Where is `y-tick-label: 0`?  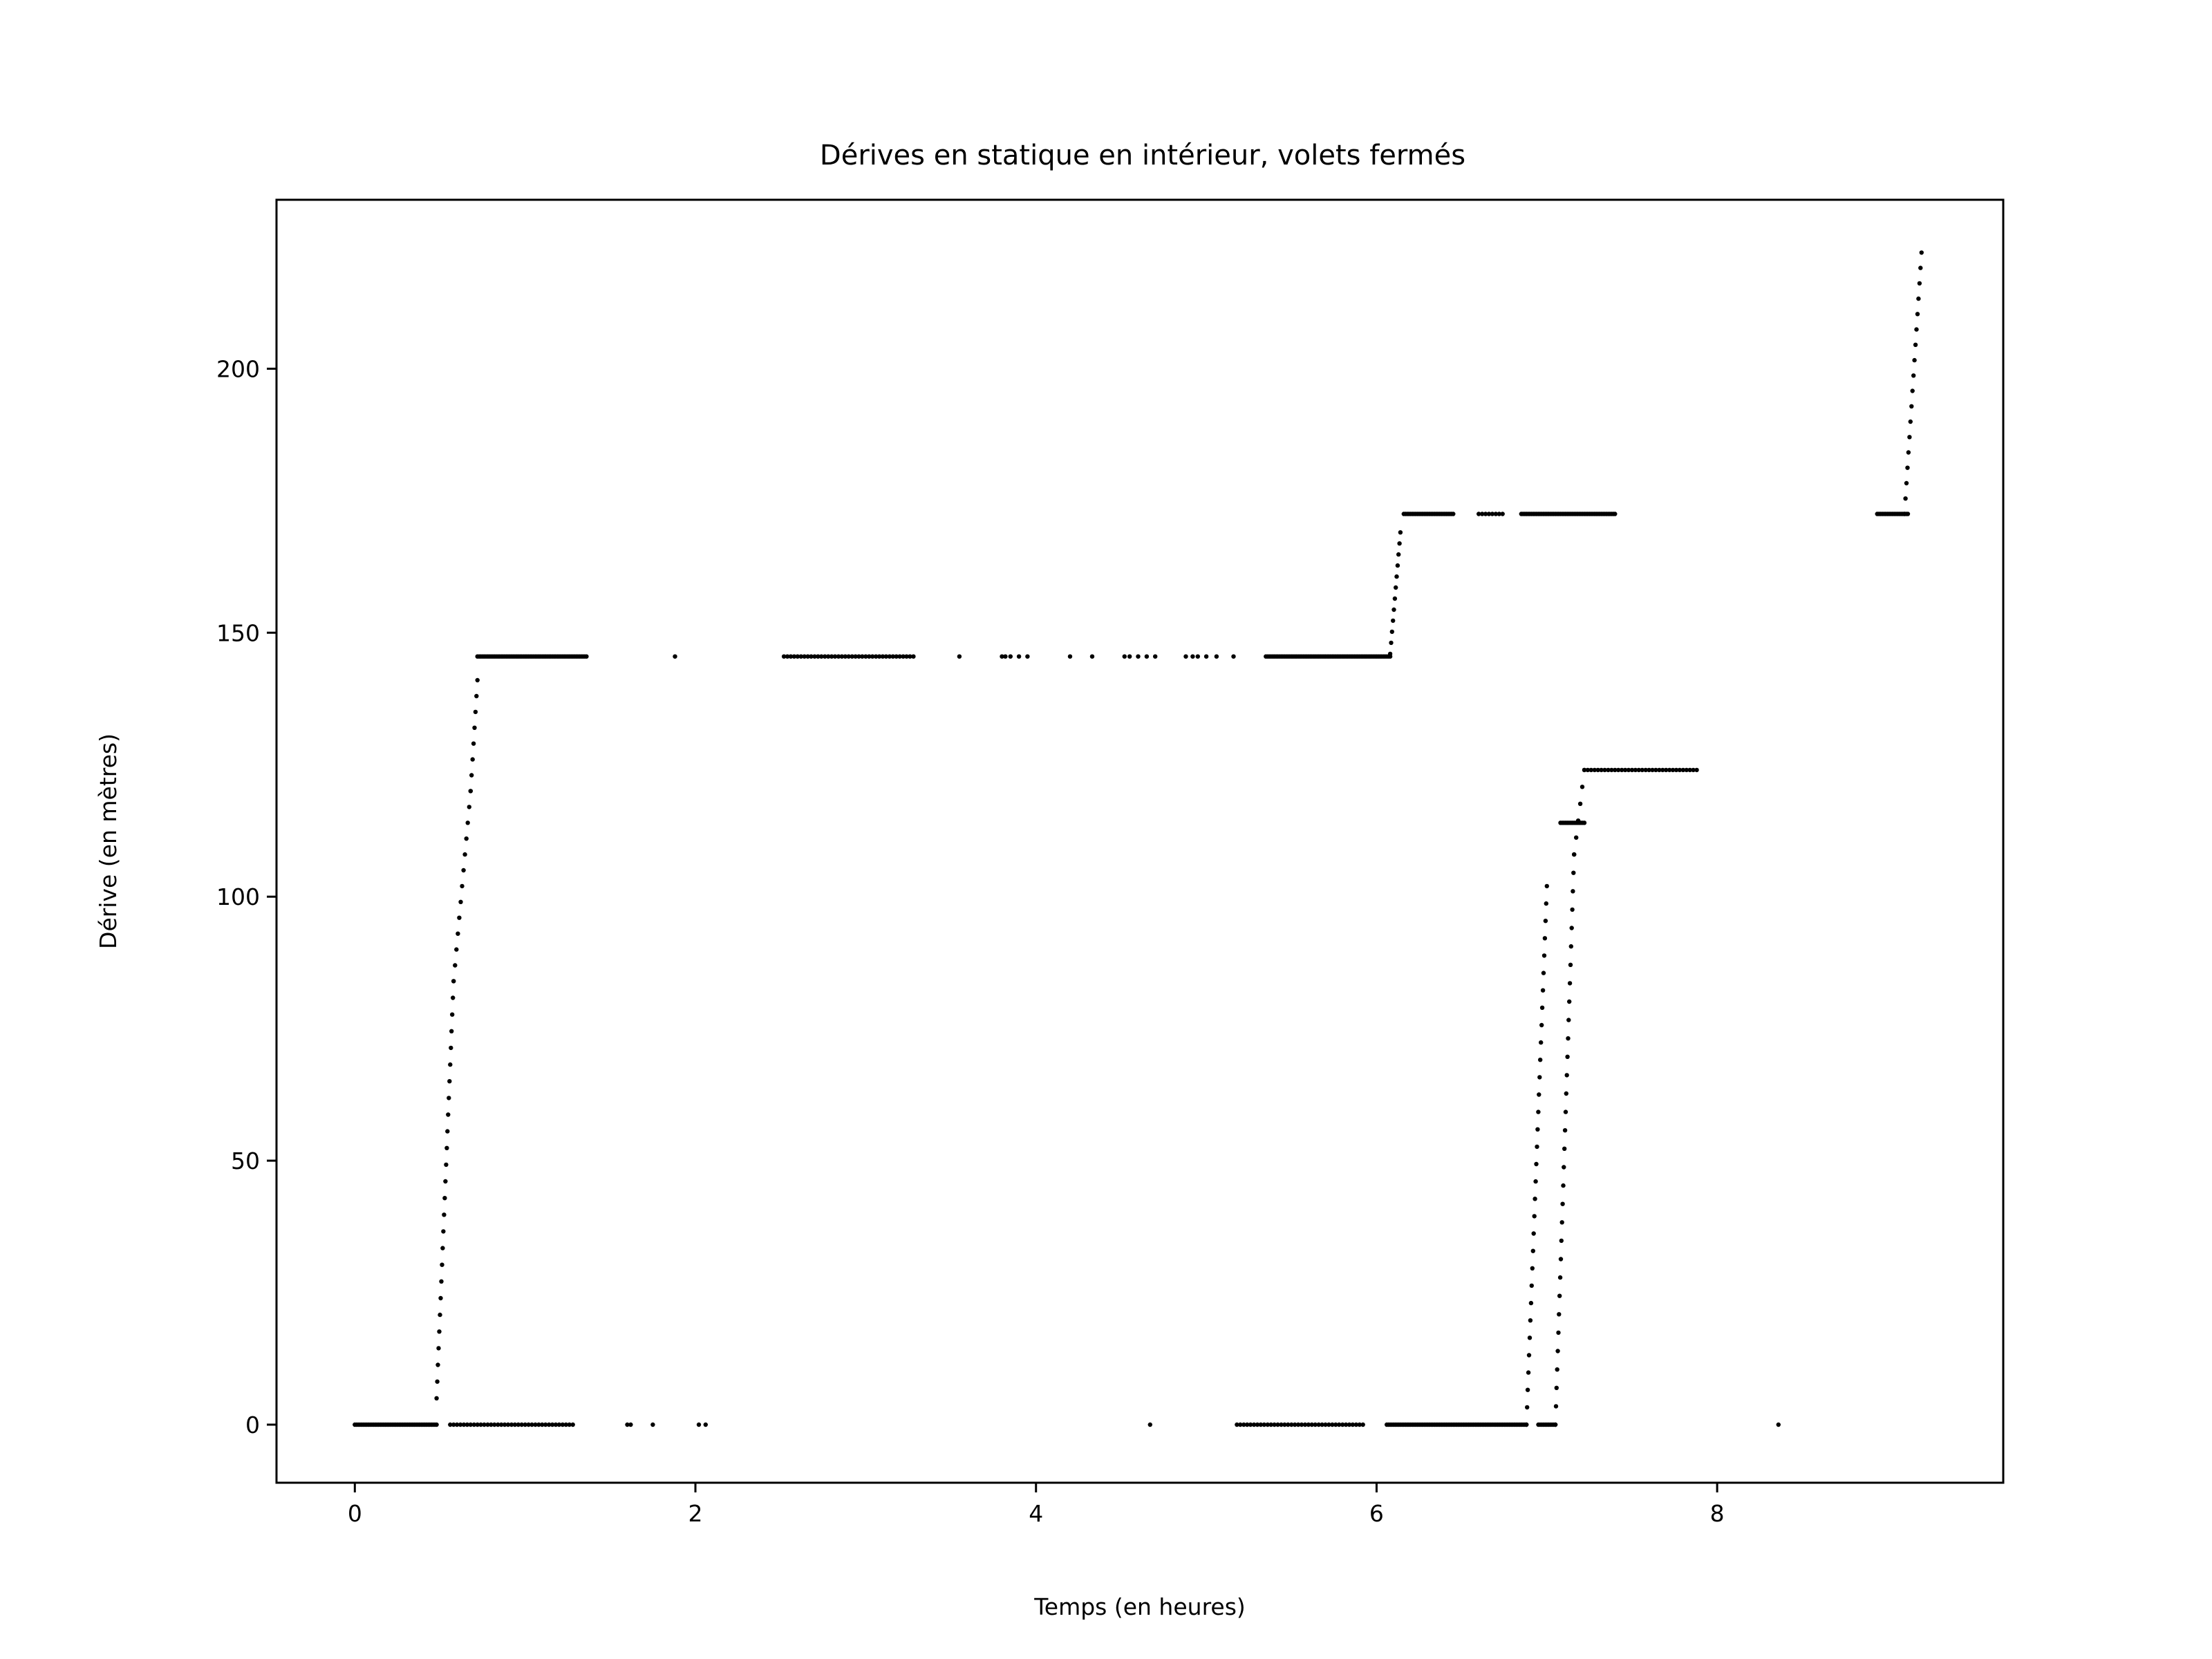 y-tick-label: 0 is located at coordinates (252, 1425).